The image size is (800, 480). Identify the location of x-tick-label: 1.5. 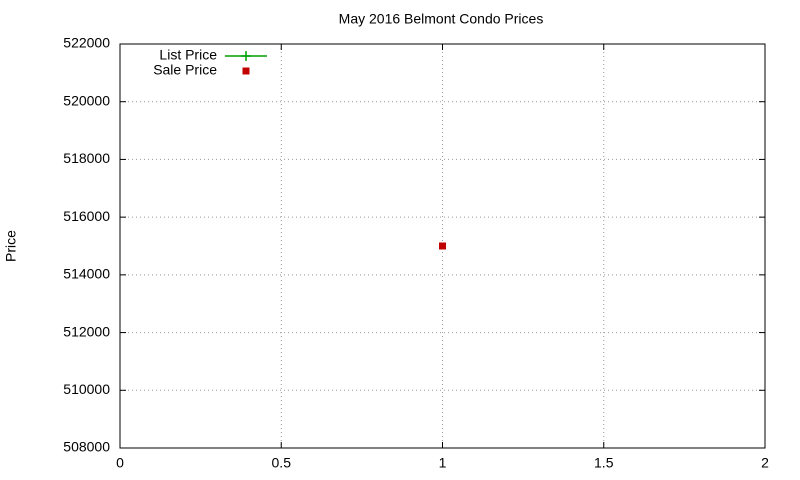
(604, 463).